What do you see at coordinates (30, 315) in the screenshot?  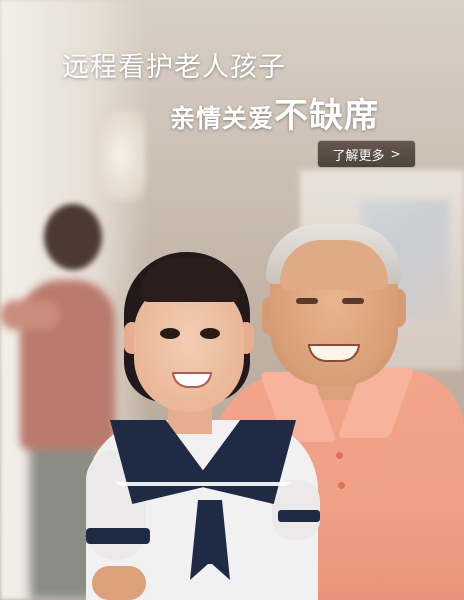 I see `background-woman-arm` at bounding box center [30, 315].